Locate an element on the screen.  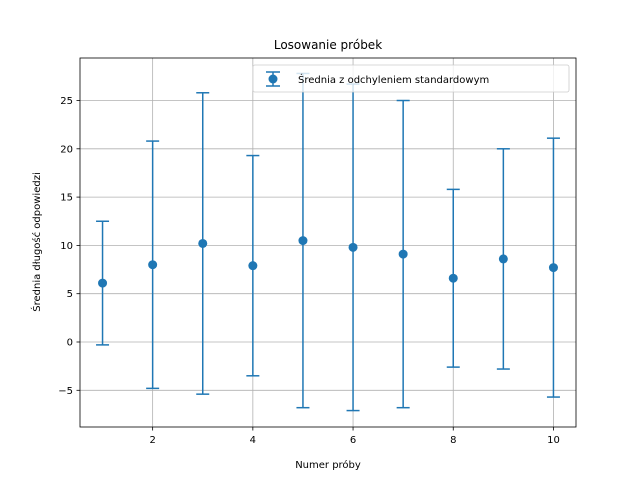
legend-marker-dot is located at coordinates (273, 79).